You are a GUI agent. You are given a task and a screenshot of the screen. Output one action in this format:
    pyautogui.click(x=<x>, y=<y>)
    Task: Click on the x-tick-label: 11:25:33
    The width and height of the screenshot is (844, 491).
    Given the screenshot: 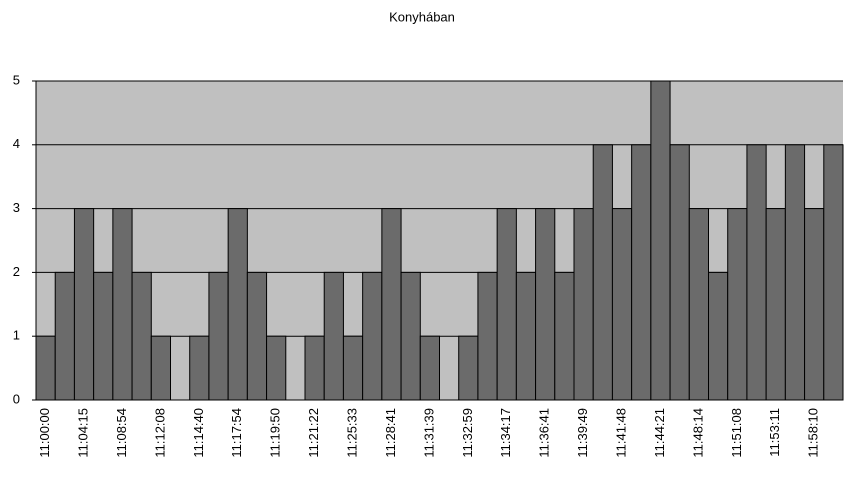 What is the action you would take?
    pyautogui.click(x=351, y=433)
    